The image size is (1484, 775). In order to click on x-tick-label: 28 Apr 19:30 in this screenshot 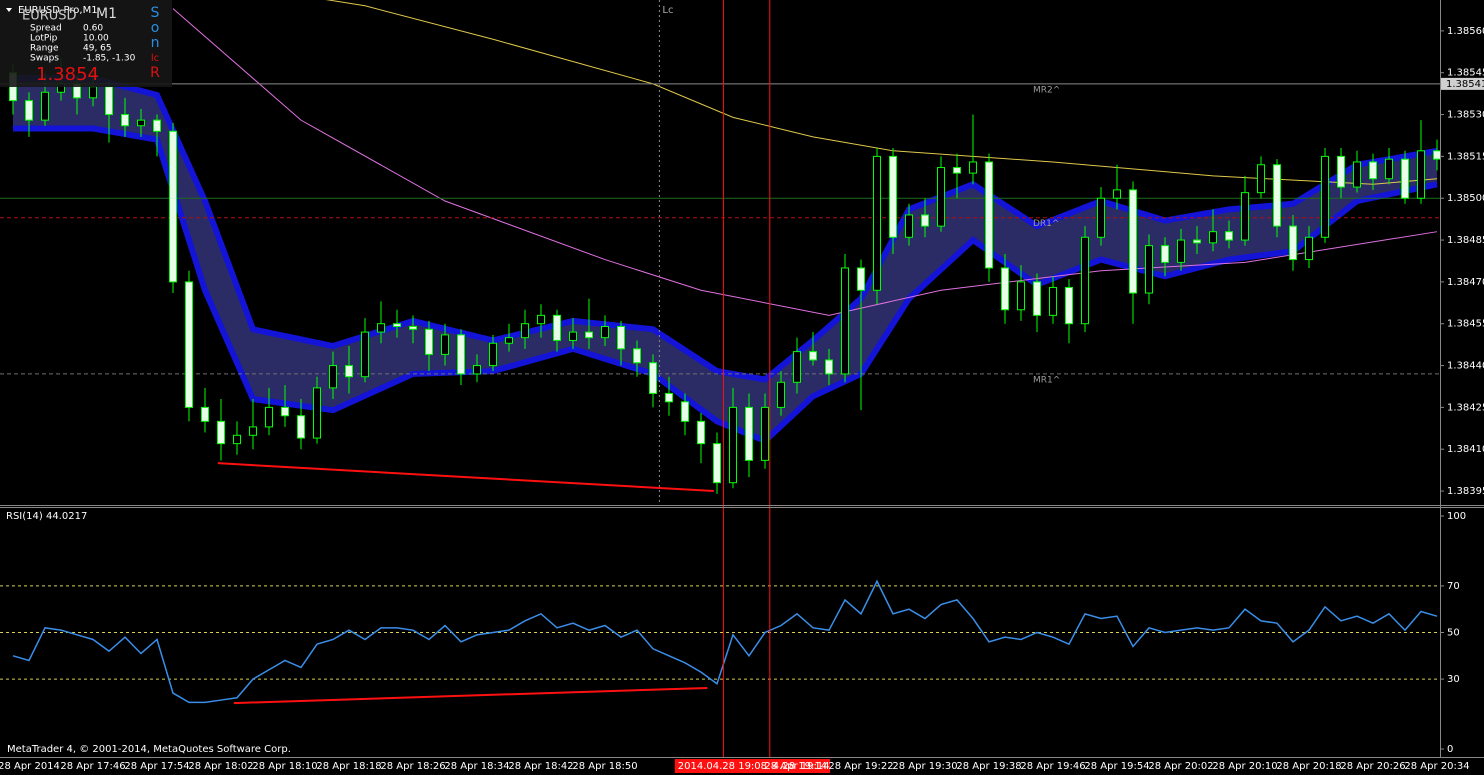, I will do `click(924, 766)`.